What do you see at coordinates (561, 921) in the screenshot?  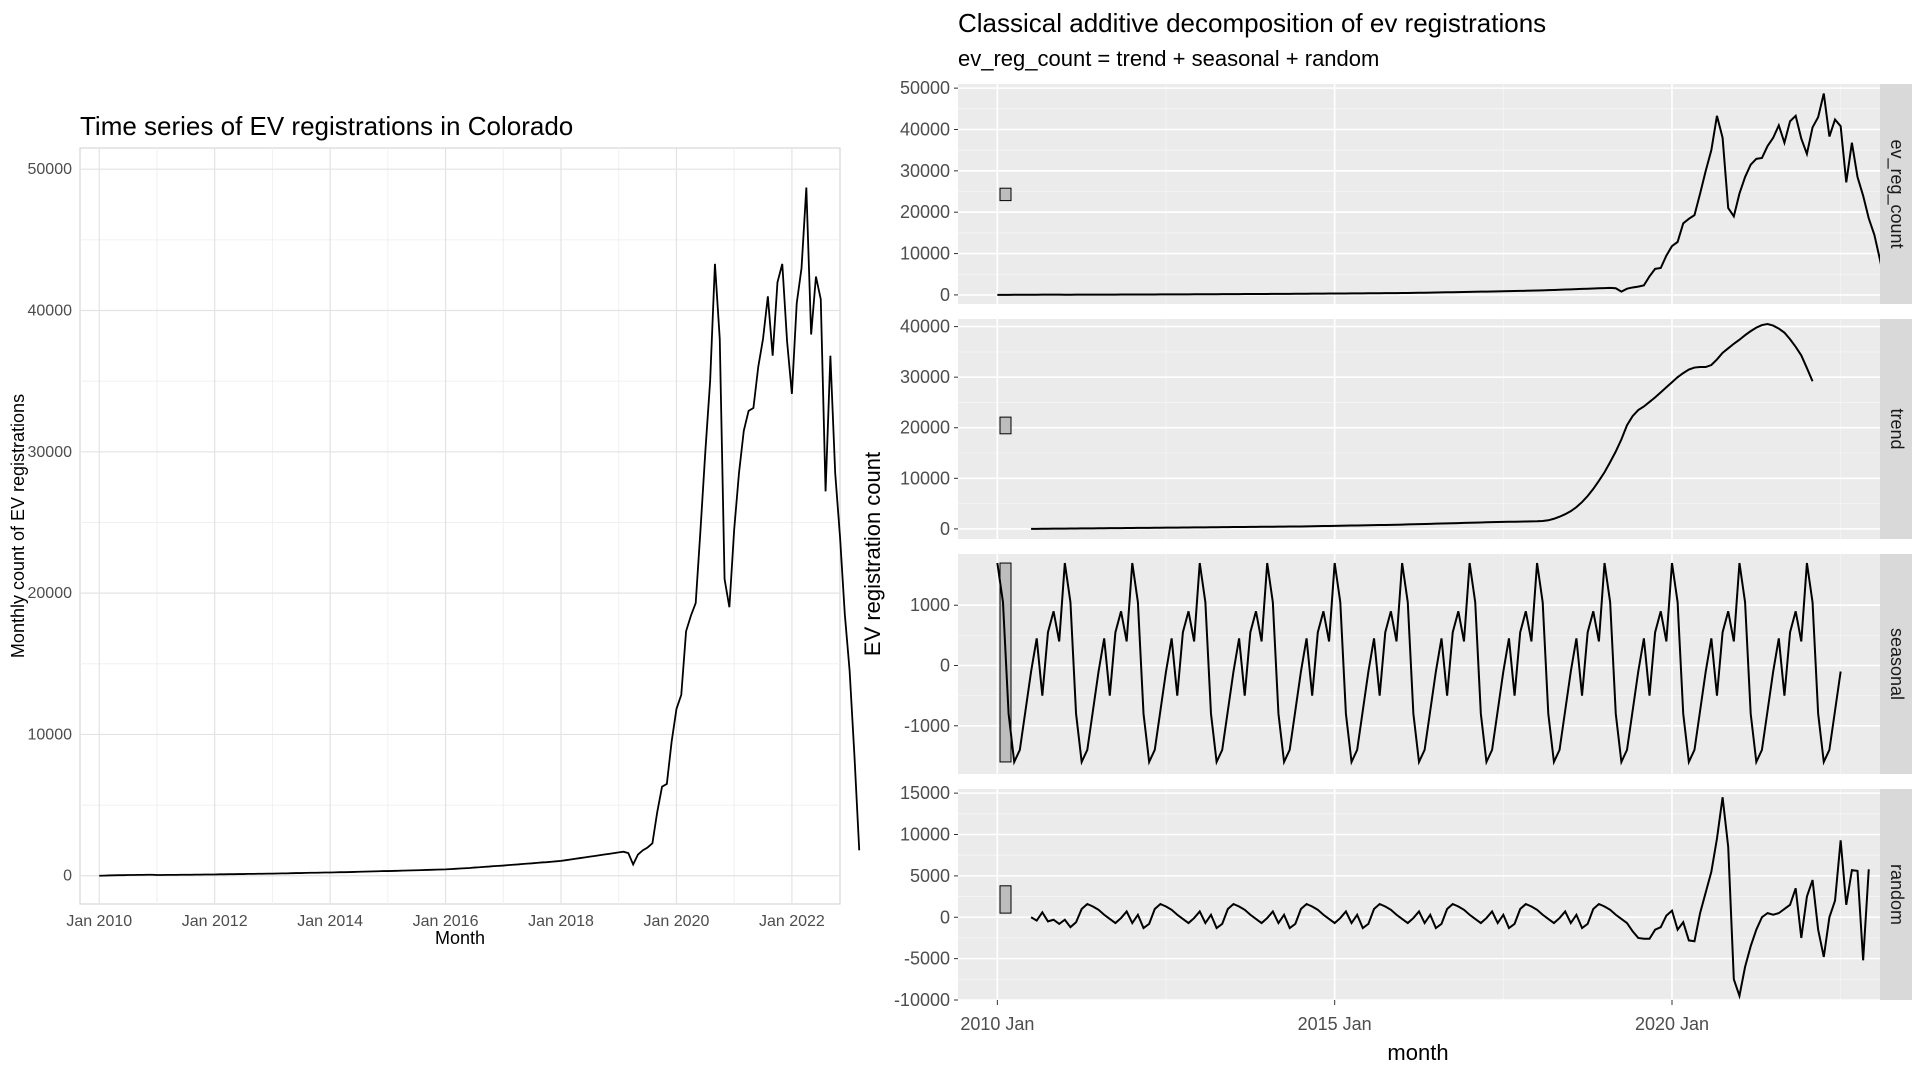 I see `left-x-tick-label: Jan 2018` at bounding box center [561, 921].